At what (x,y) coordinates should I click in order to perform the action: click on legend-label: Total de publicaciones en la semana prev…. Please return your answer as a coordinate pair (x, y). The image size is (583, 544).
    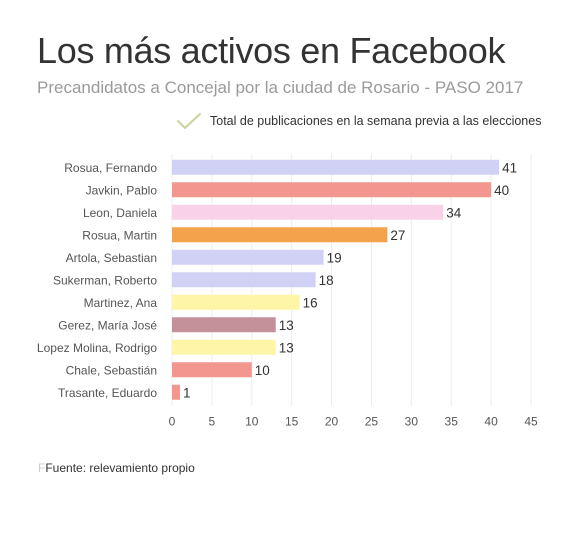
    Looking at the image, I should click on (376, 121).